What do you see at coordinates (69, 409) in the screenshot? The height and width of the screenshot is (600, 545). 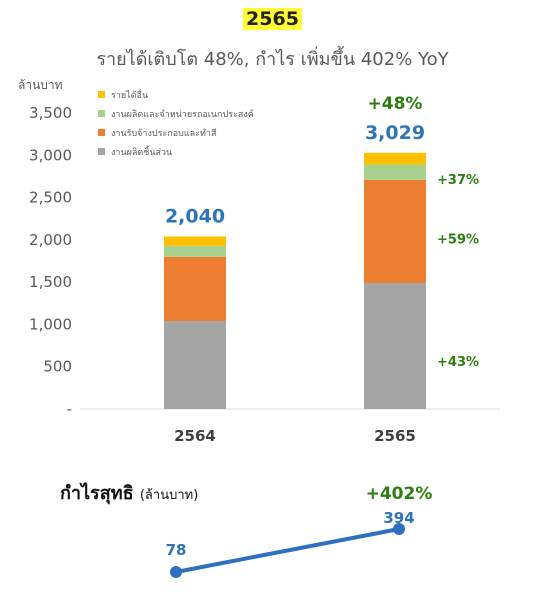 I see `y-tick-label: -` at bounding box center [69, 409].